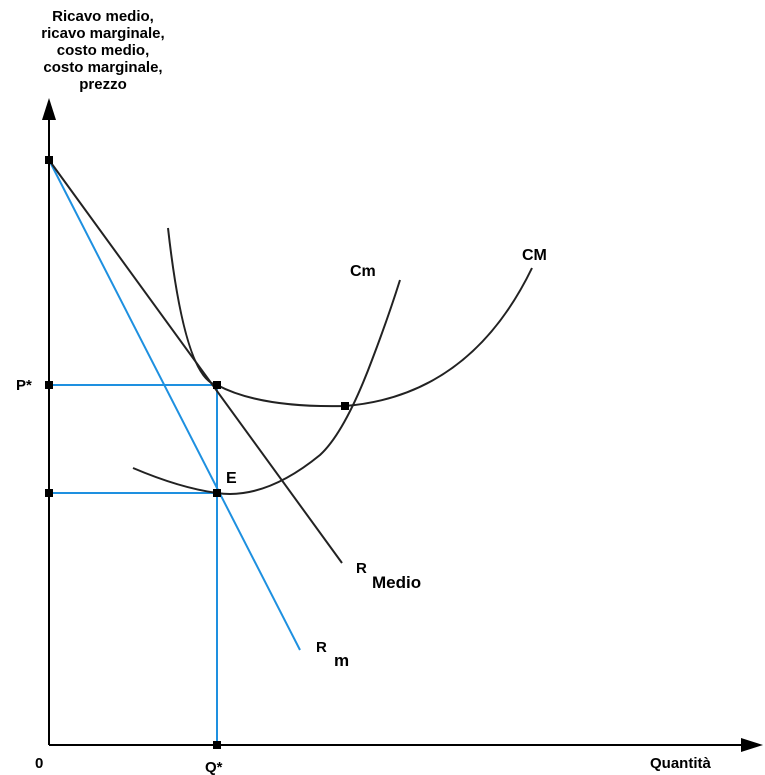 This screenshot has width=765, height=775. Describe the element at coordinates (396, 582) in the screenshot. I see `average-revenue-label-sub: Medio` at that location.